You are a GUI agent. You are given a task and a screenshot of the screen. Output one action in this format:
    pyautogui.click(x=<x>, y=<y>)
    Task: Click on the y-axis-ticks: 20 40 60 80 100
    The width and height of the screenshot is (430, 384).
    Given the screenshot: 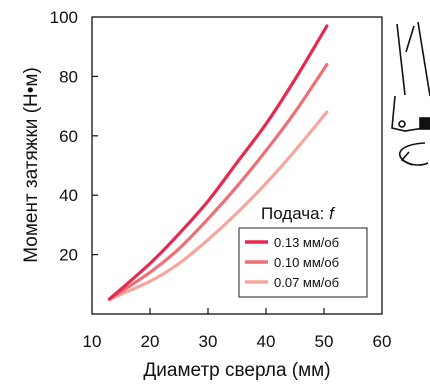 What is the action you would take?
    pyautogui.click(x=74, y=136)
    